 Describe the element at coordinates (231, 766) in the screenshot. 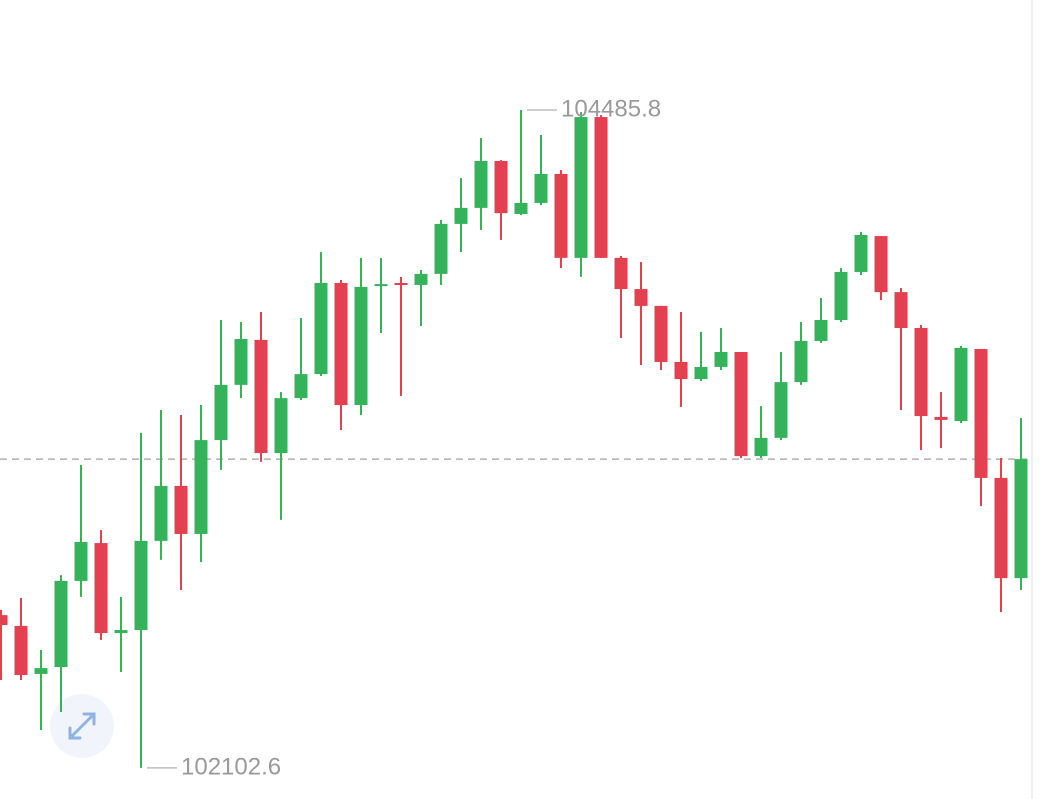

I see `extreme-label: 102102.6` at that location.